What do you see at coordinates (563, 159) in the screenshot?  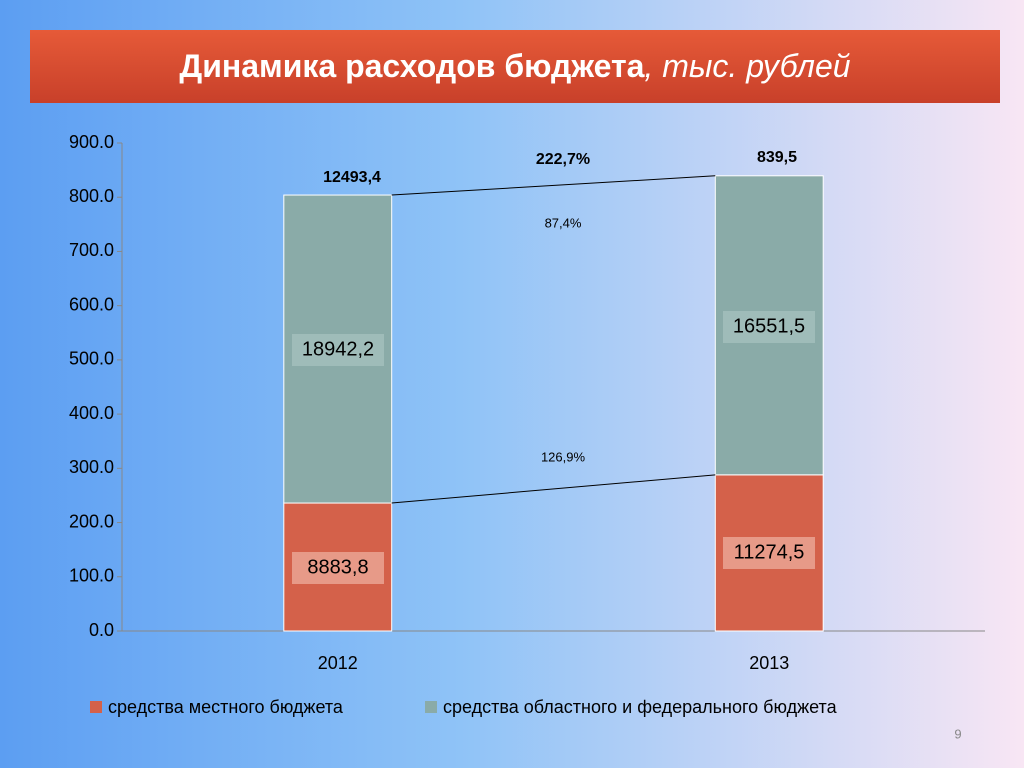 I see `annotation: 222,7%` at bounding box center [563, 159].